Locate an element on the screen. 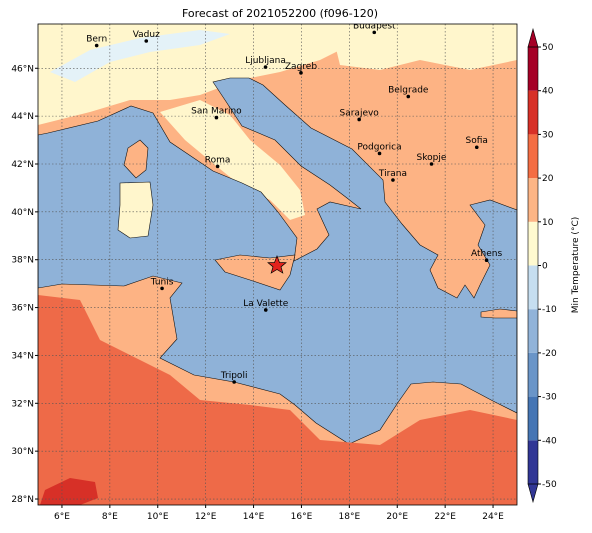  y-tick-label: 28°N is located at coordinates (22, 500).